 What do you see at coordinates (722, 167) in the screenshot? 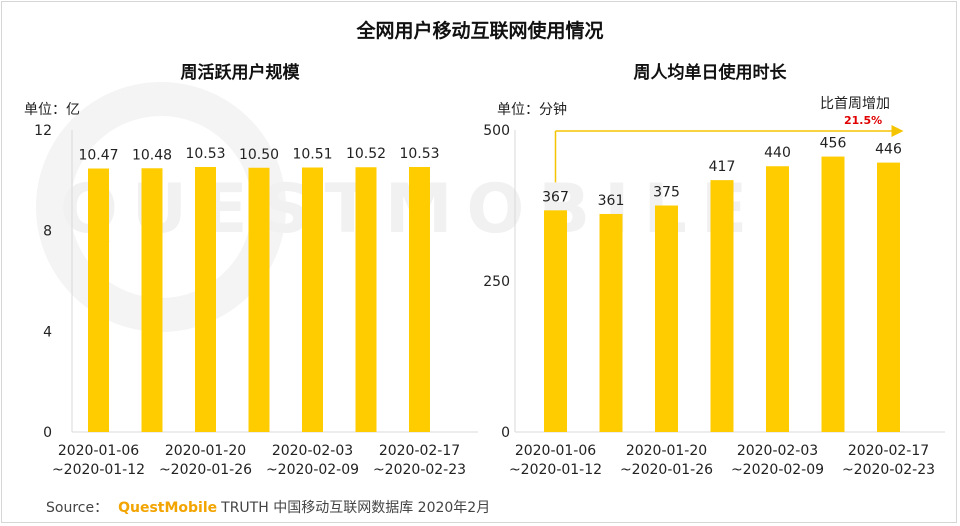
I see `right-value-label: 417` at bounding box center [722, 167].